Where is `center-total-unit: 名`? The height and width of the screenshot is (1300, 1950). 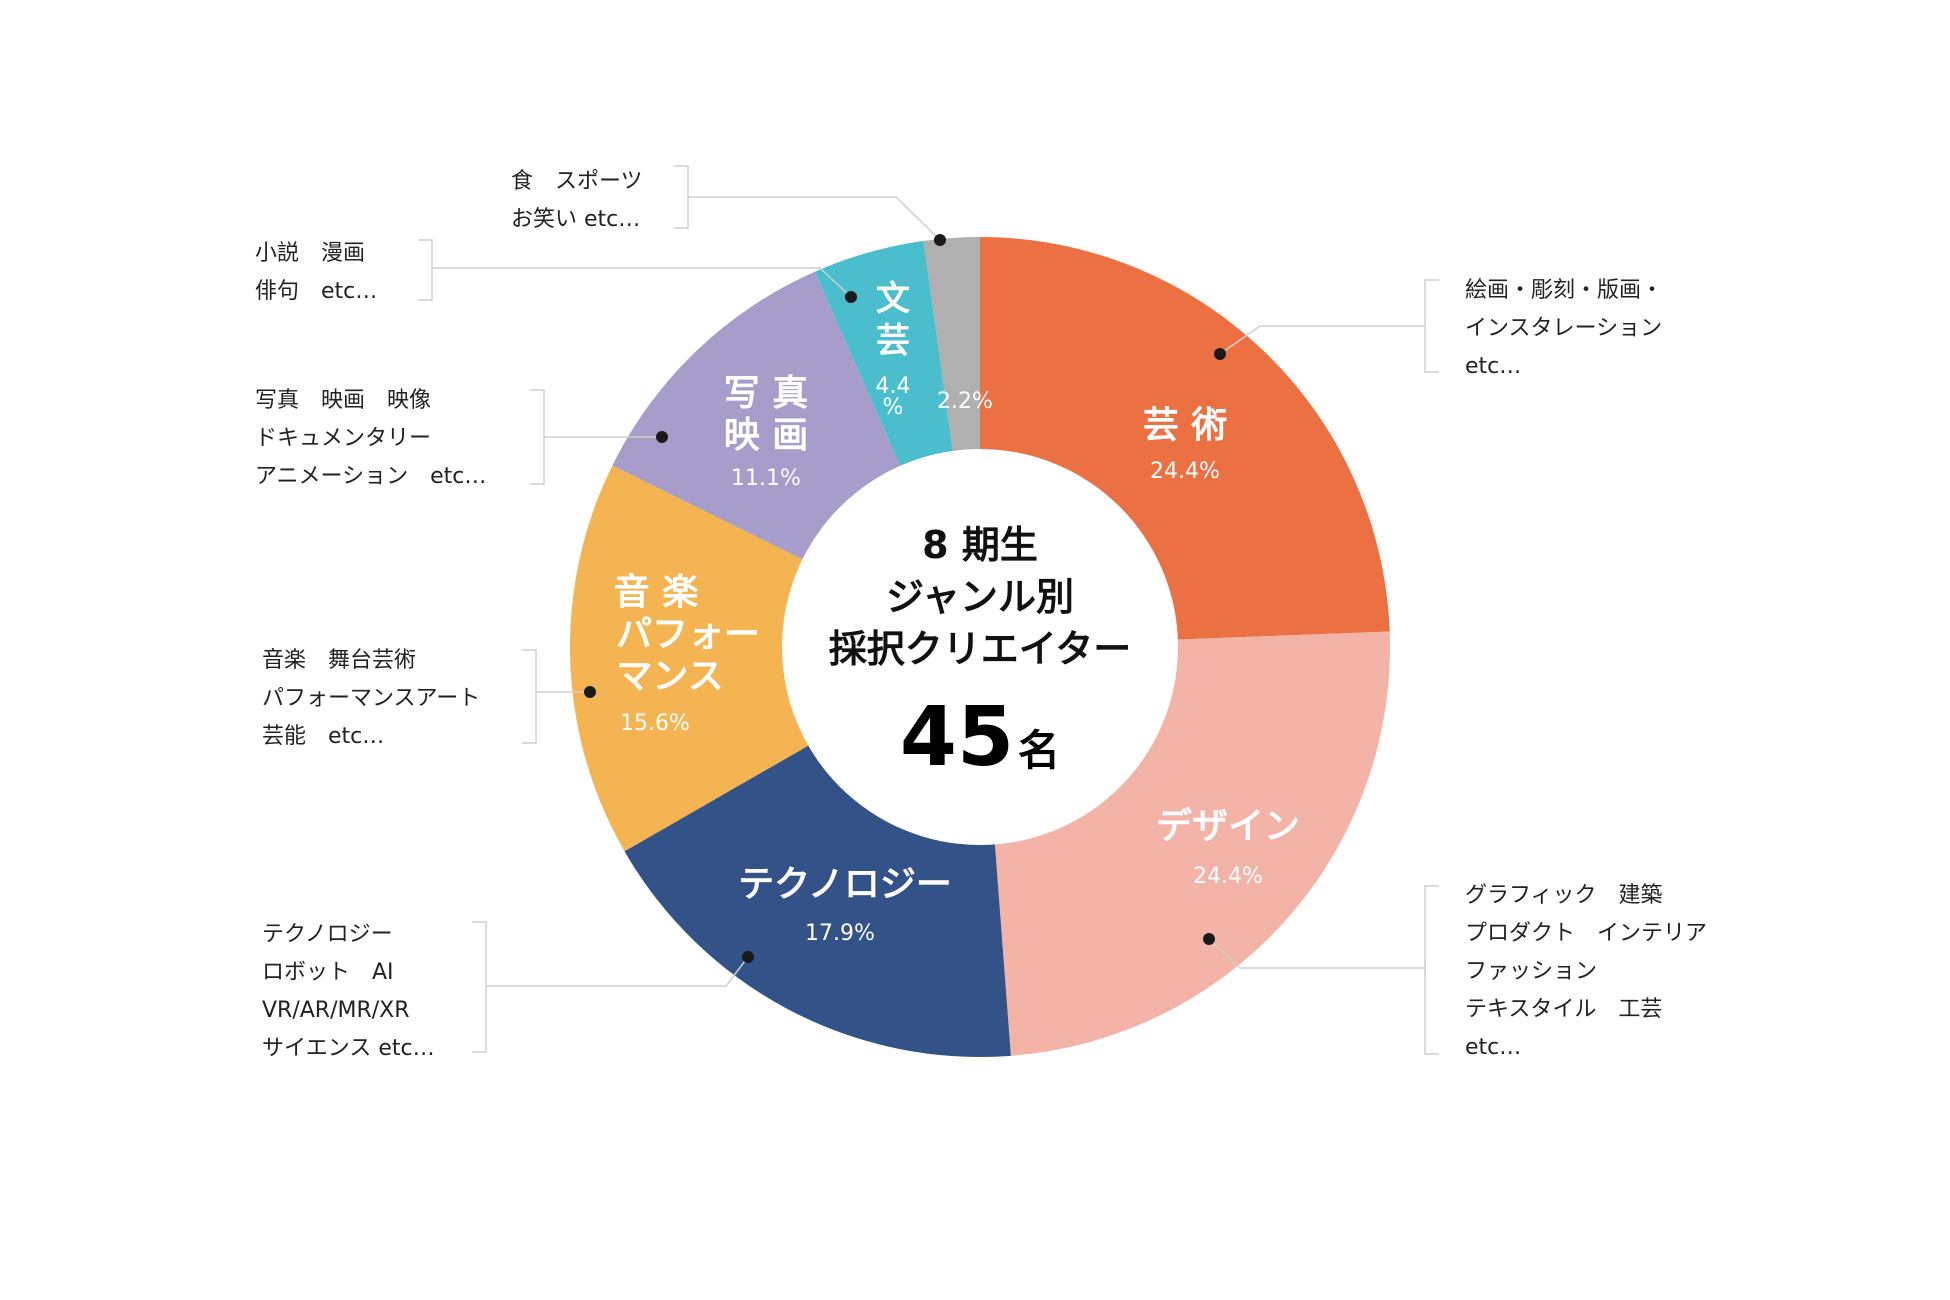
center-total-unit: 名 is located at coordinates (1039, 750).